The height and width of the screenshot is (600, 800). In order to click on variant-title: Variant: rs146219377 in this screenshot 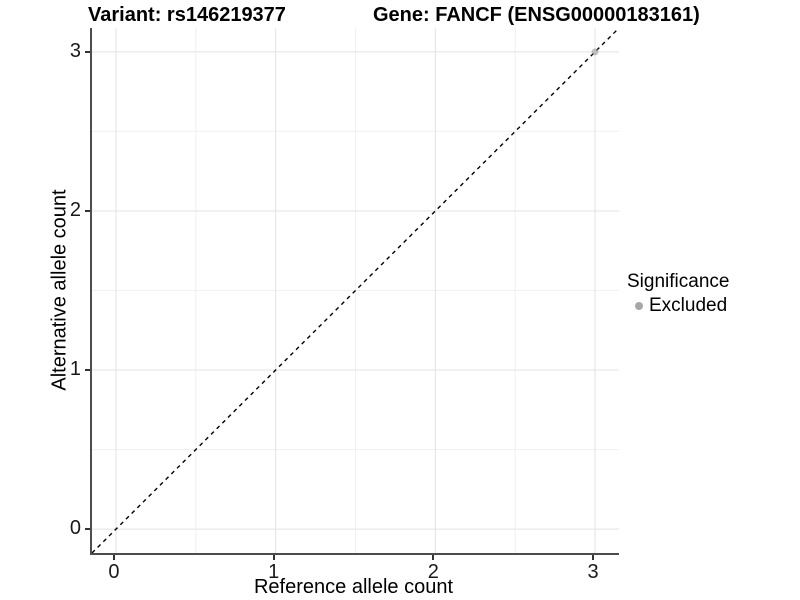, I will do `click(187, 15)`.